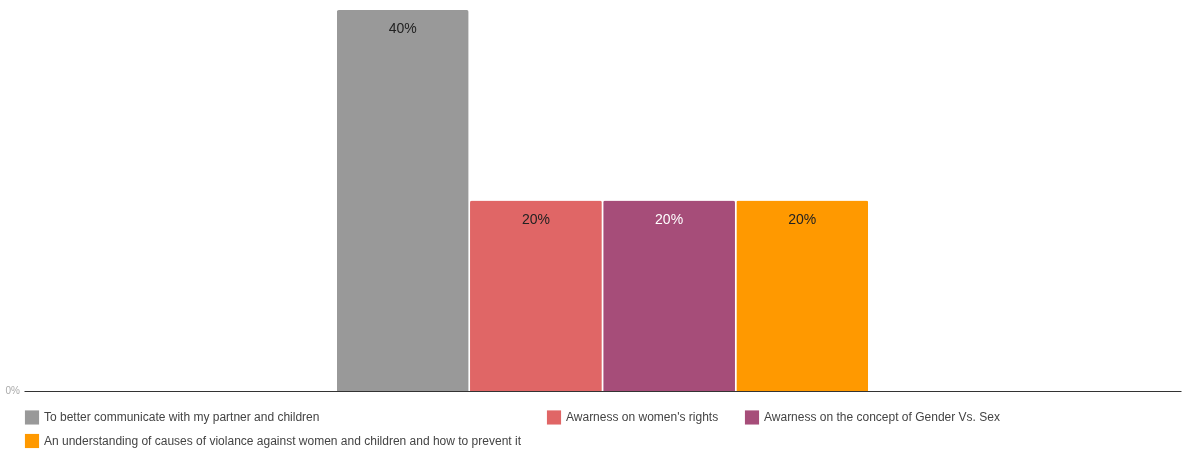  What do you see at coordinates (642, 417) in the screenshot?
I see `legend-label: Awarness on women's rights` at bounding box center [642, 417].